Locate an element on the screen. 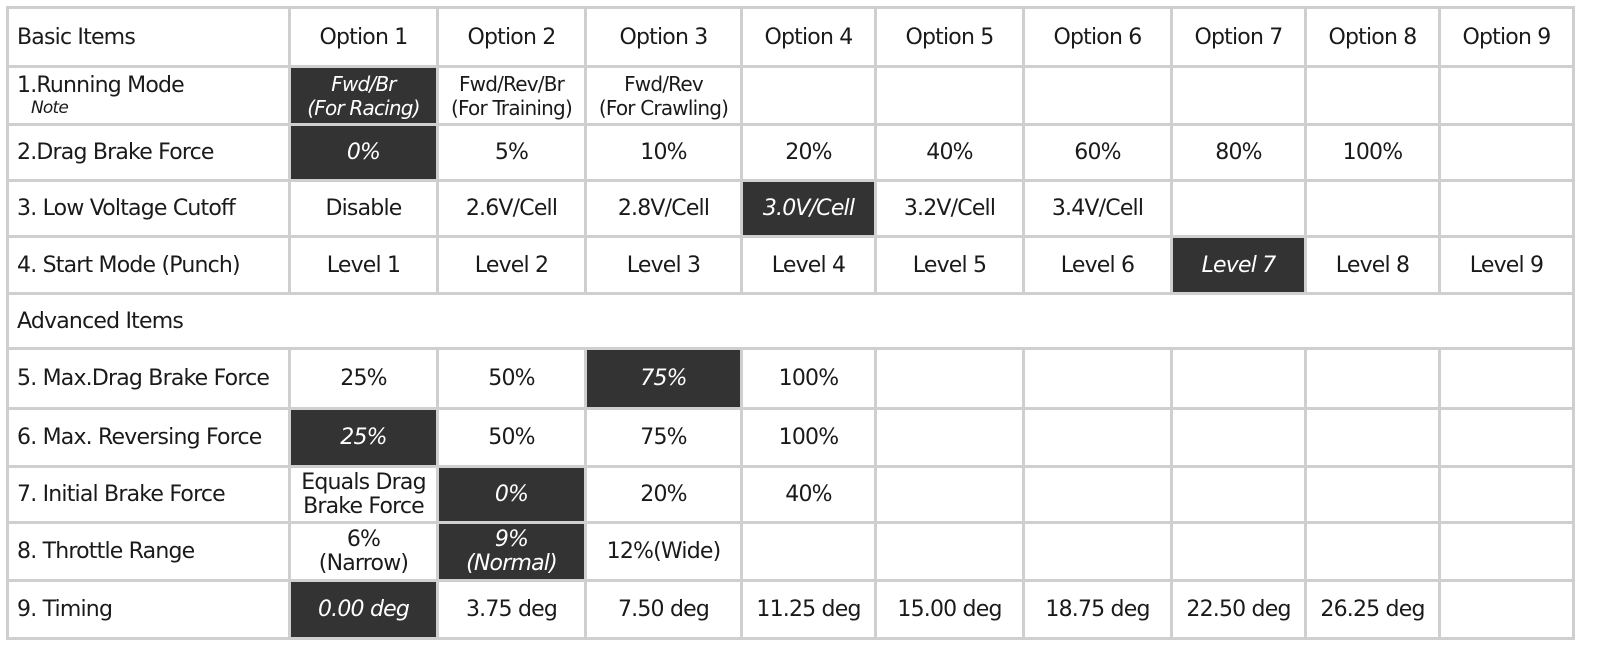  option-cell-default: 9% (Normal) is located at coordinates (511, 551).